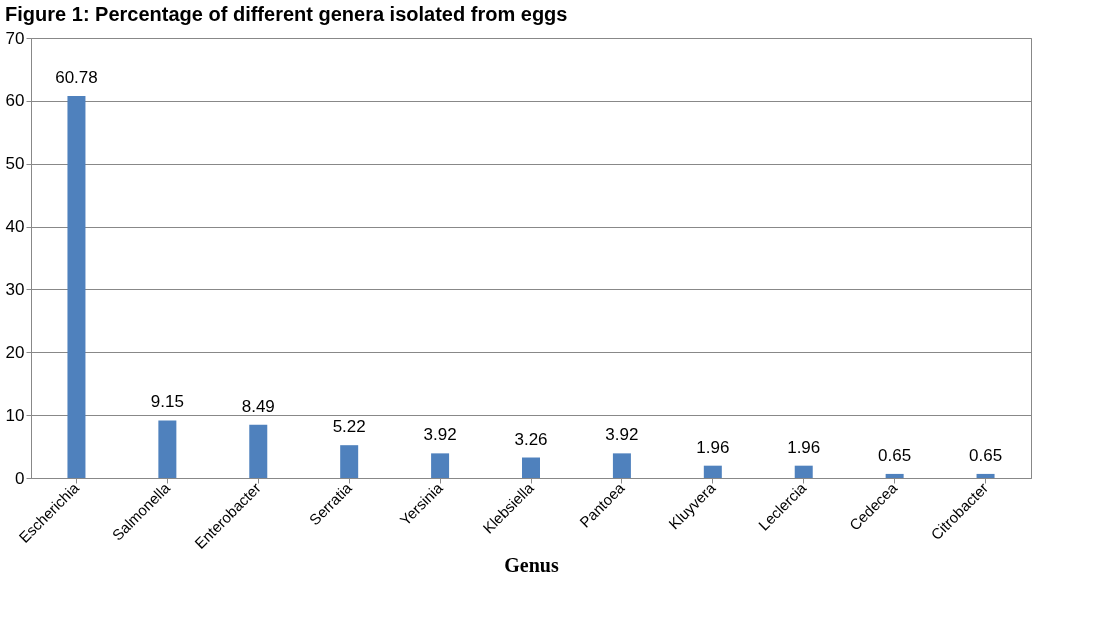 The width and height of the screenshot is (1104, 636). Describe the element at coordinates (531, 439) in the screenshot. I see `data-label: 3.26` at that location.